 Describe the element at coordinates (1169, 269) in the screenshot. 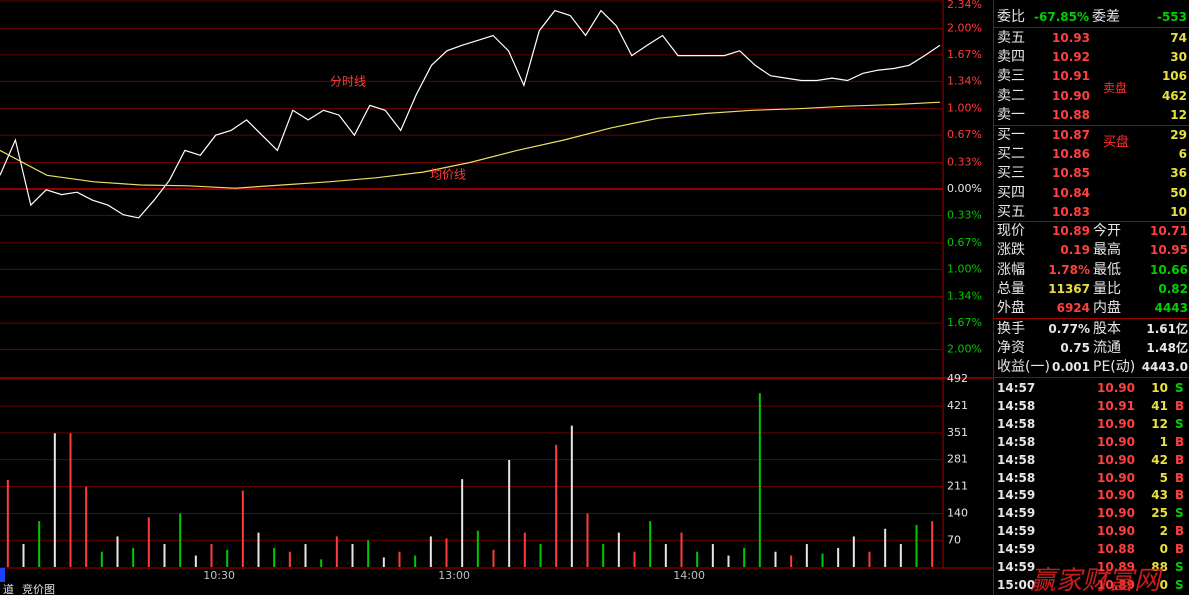

I see `stat-value: 10.66` at that location.